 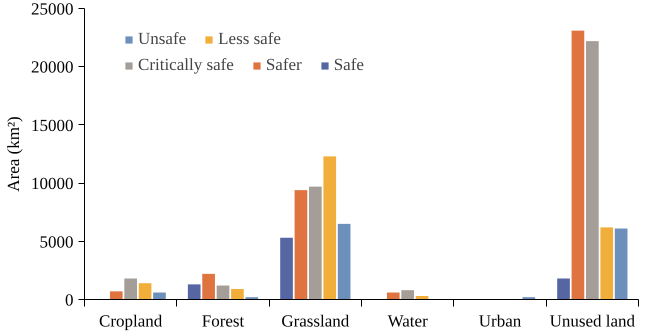 I want to click on y-tick-label: 5000, so click(x=57, y=242).